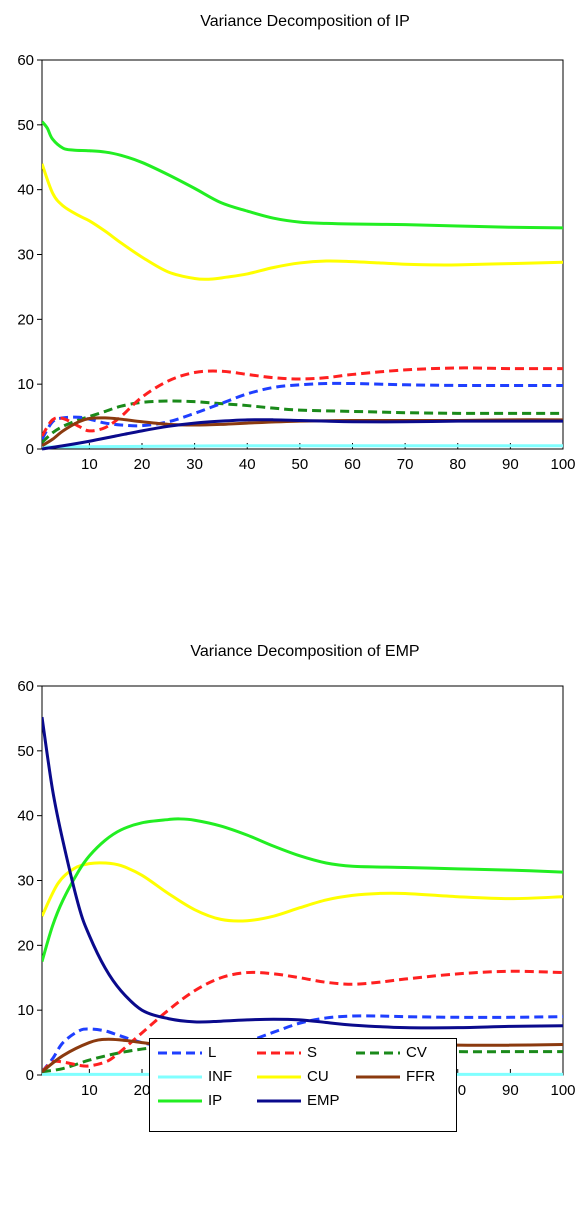 The width and height of the screenshot is (581, 1212). What do you see at coordinates (318, 1076) in the screenshot?
I see `legend-label: CU` at bounding box center [318, 1076].